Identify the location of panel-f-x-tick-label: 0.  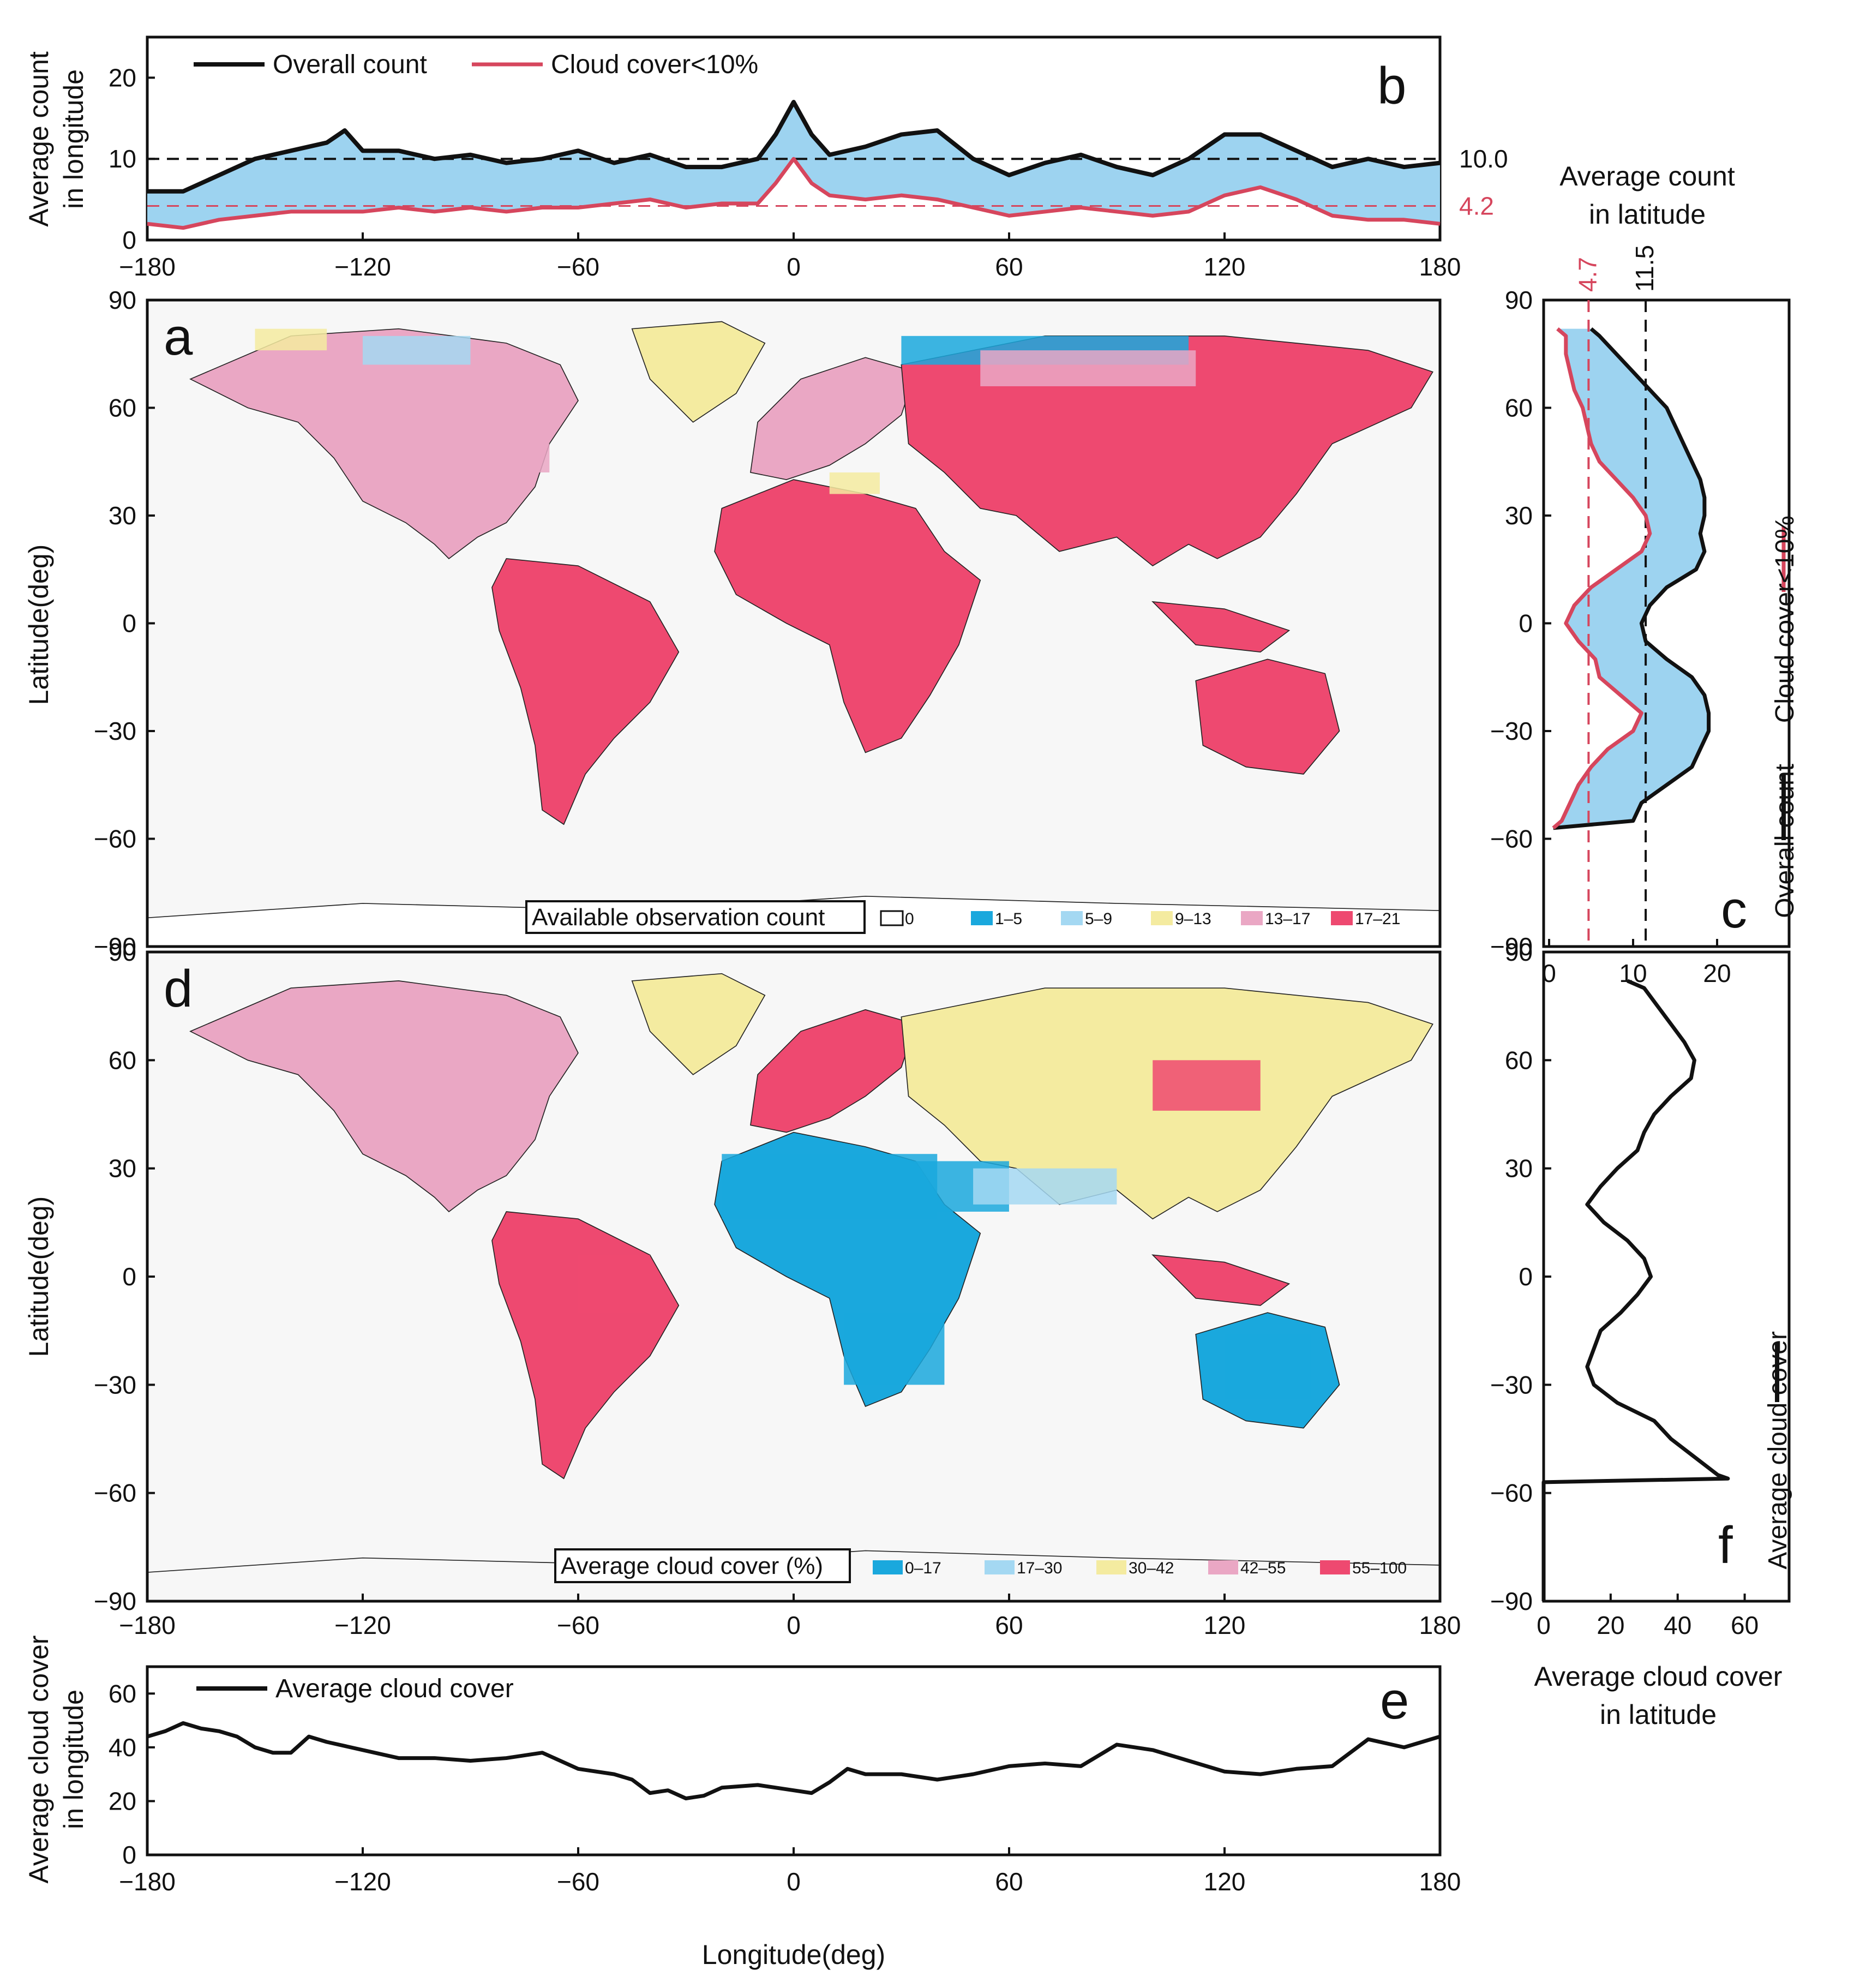
(1544, 1625).